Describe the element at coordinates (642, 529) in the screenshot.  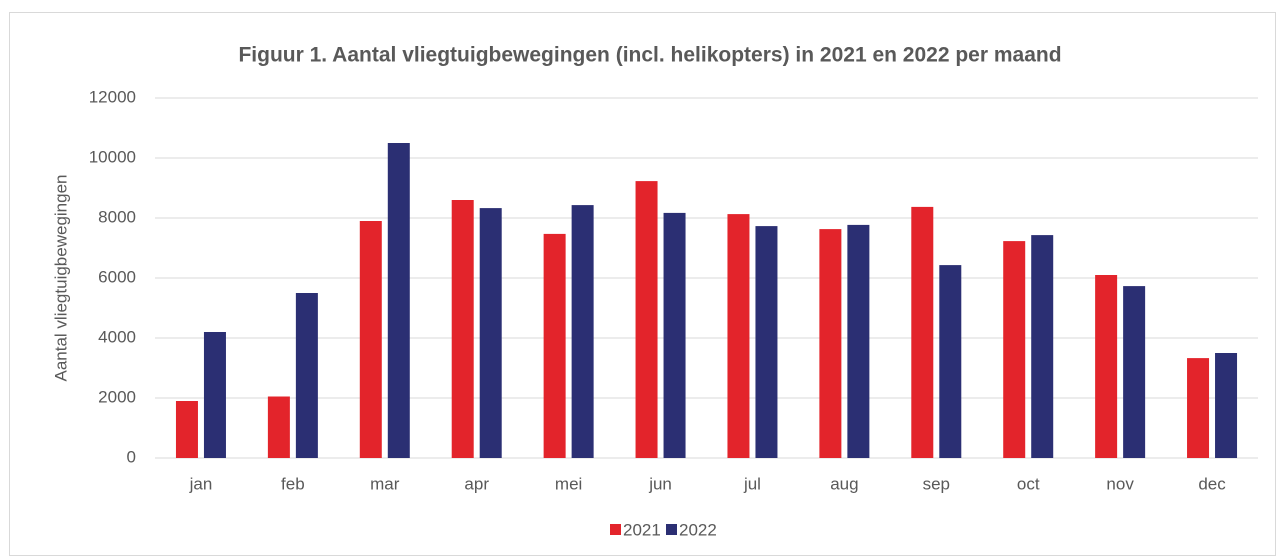
I see `legend-label: 2021` at that location.